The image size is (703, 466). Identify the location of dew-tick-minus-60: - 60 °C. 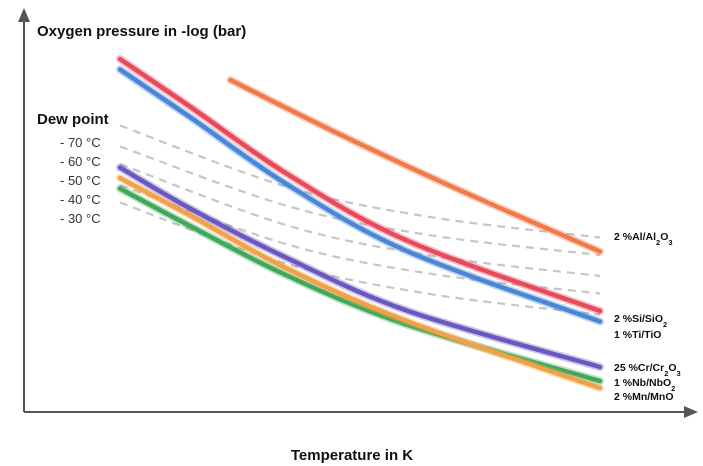
(80, 161).